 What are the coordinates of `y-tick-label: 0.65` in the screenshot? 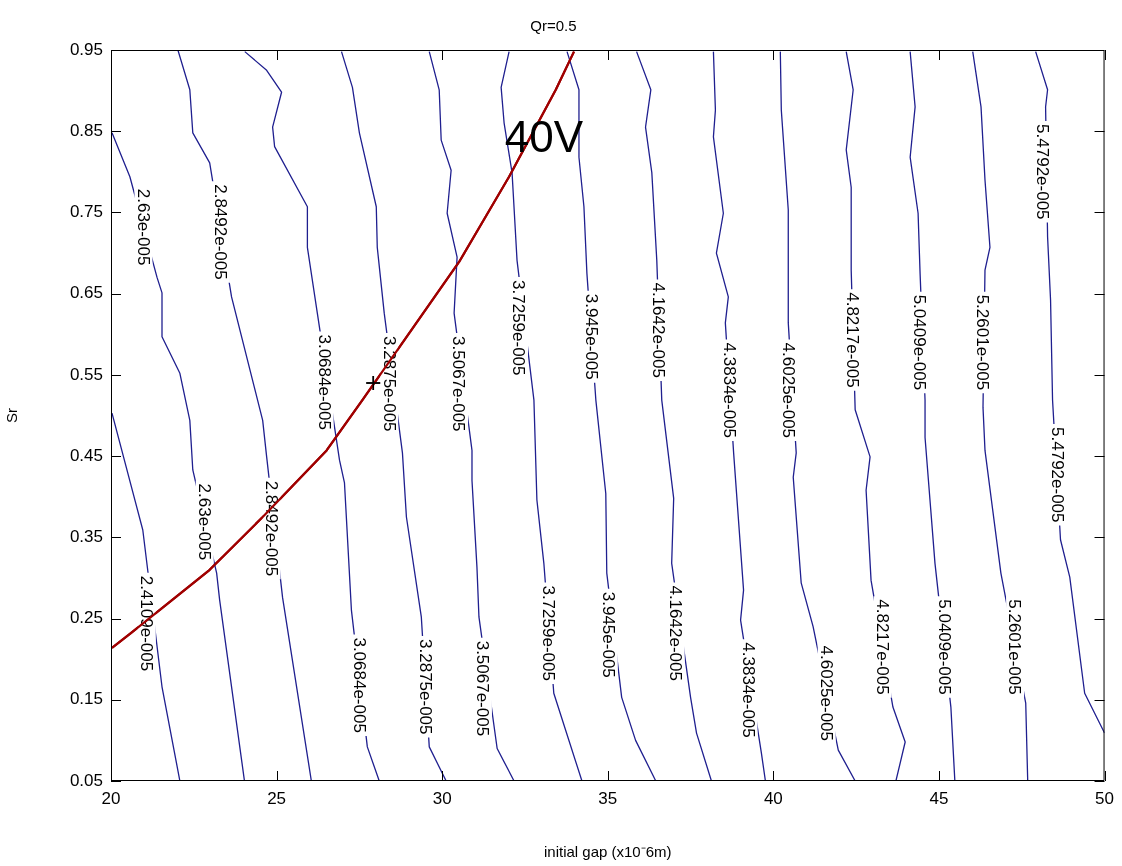 It's located at (86, 293).